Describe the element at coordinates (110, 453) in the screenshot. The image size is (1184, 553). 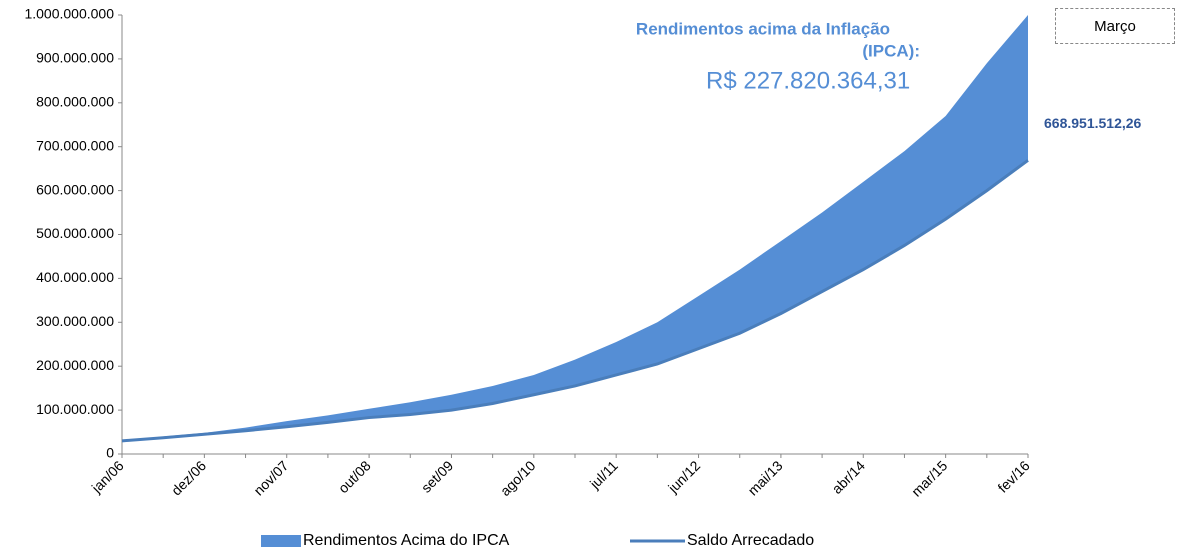
I see `y-tick-label: 0` at that location.